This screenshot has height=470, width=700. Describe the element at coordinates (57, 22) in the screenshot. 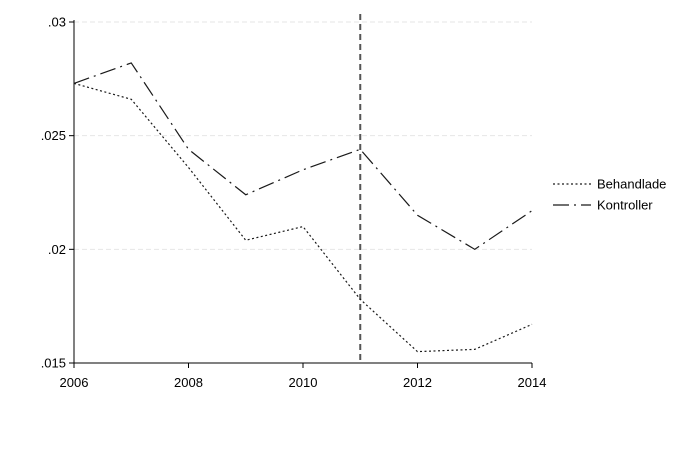

I see `y-tick-label: .03` at that location.